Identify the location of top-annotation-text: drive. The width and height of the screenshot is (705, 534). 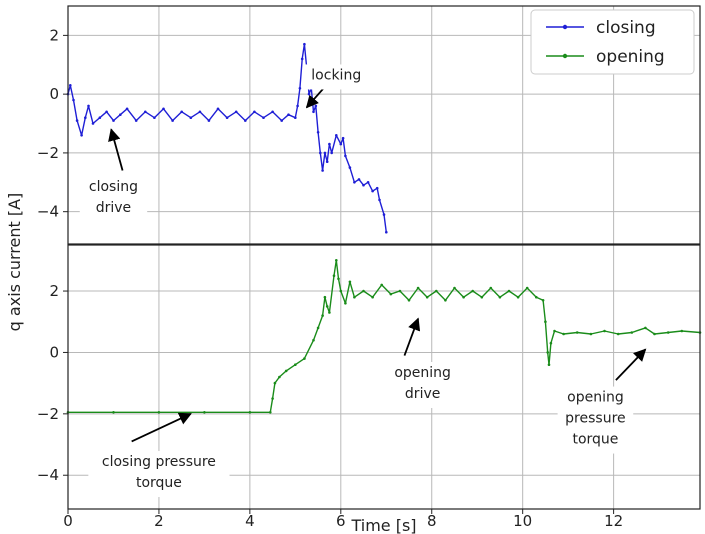
(113, 208).